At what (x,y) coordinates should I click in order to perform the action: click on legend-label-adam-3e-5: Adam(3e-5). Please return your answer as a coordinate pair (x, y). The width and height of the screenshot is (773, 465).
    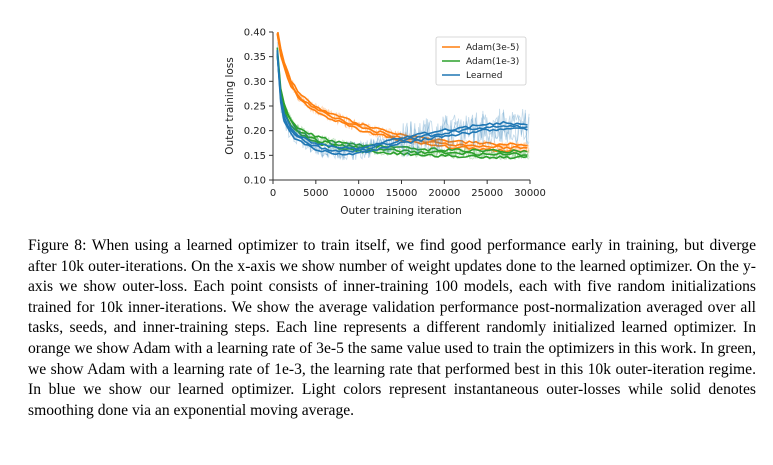
    Looking at the image, I should click on (492, 48).